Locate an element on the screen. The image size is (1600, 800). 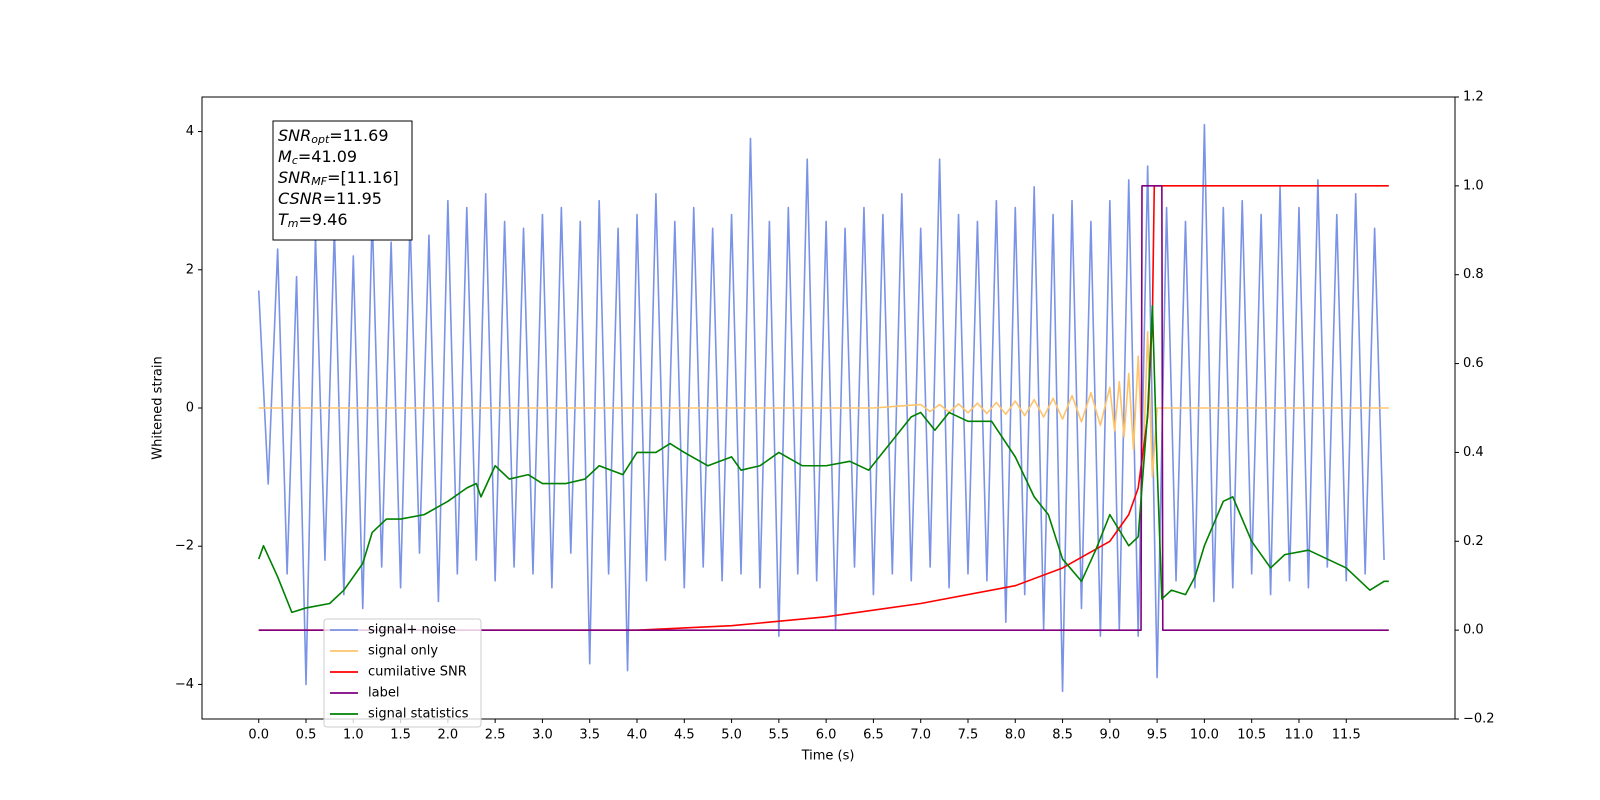
annotation-value: =[11.16] is located at coordinates (363, 177).